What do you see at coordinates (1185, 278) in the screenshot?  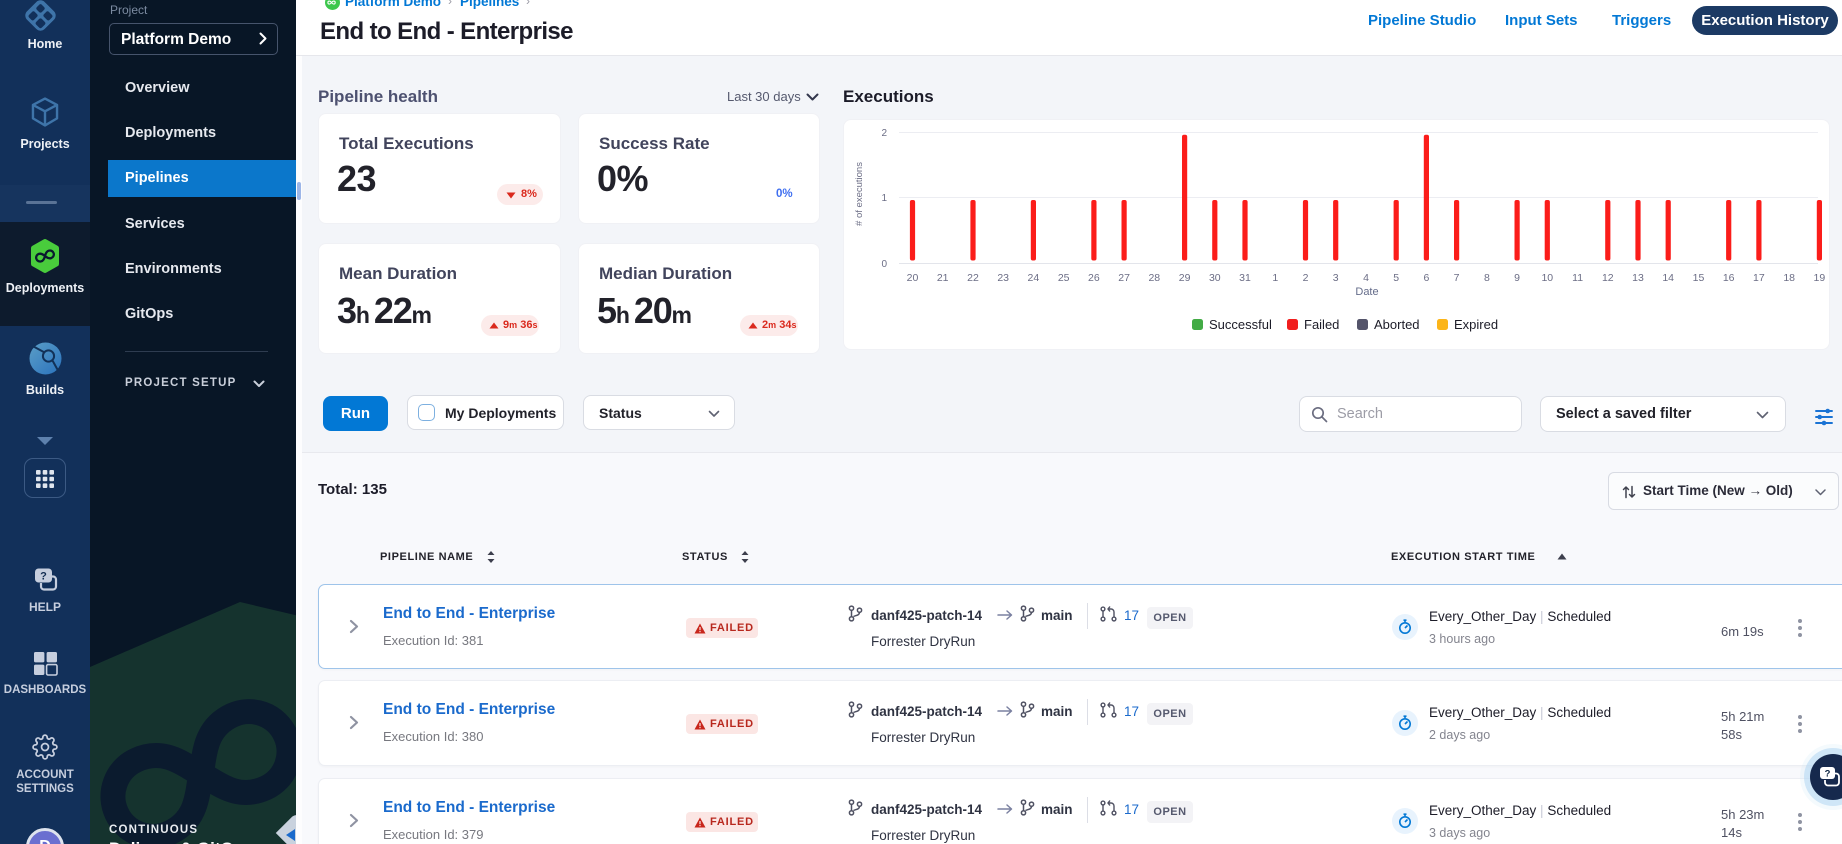 I see `svg-text: 29` at bounding box center [1185, 278].